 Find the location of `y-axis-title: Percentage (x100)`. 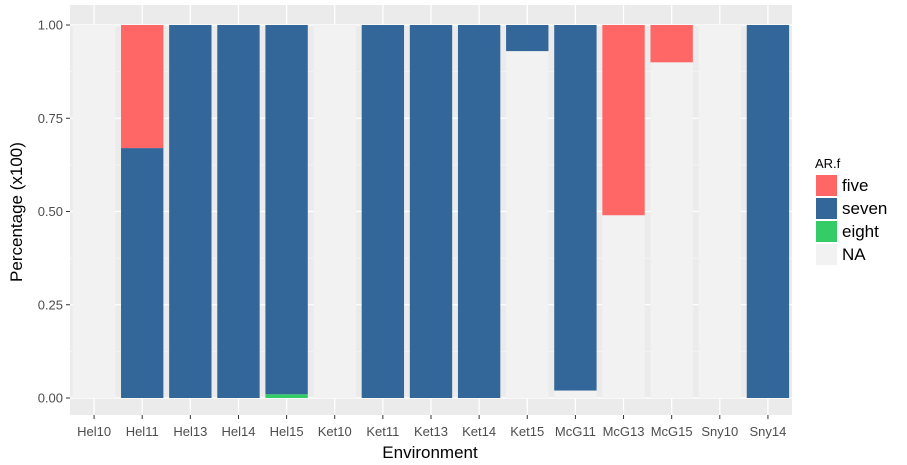

y-axis-title: Percentage (x100) is located at coordinates (16, 212).